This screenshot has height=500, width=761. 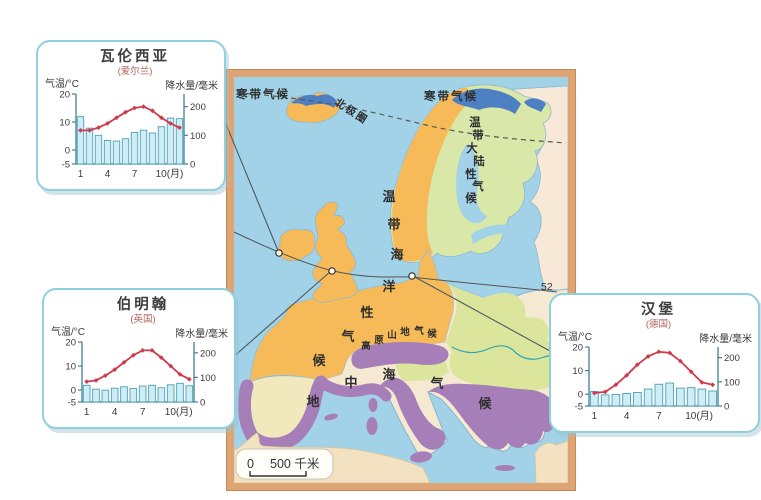 I want to click on temp-tick-label: 10, so click(x=64, y=123).